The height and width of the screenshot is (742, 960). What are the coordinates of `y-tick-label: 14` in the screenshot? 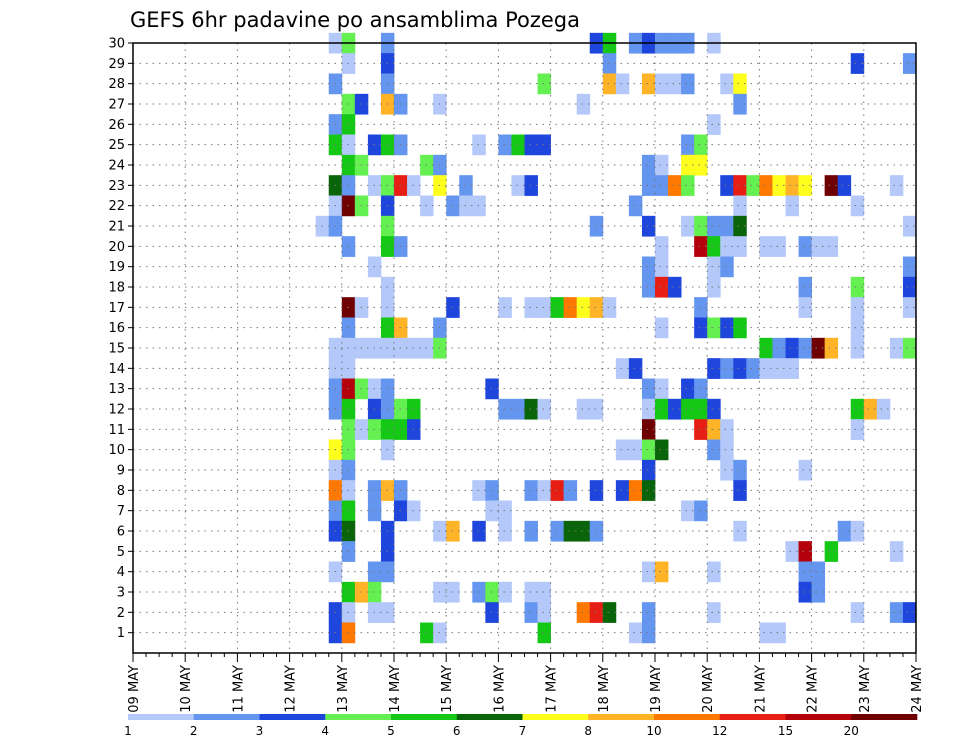 It's located at (116, 369).